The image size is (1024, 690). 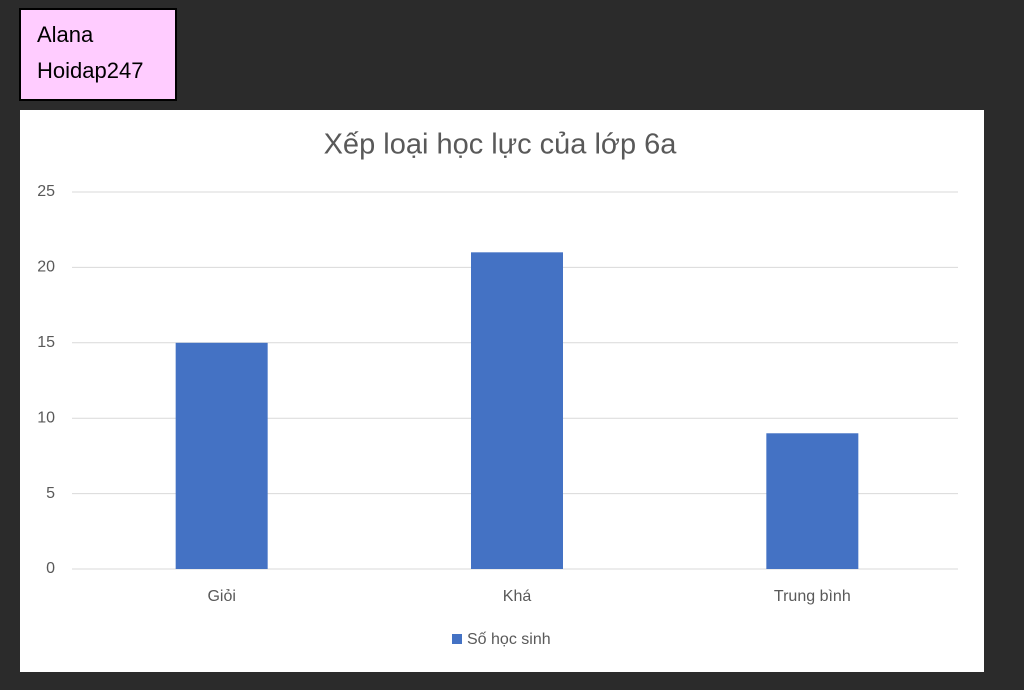 What do you see at coordinates (46, 267) in the screenshot?
I see `y-tick-label: 20` at bounding box center [46, 267].